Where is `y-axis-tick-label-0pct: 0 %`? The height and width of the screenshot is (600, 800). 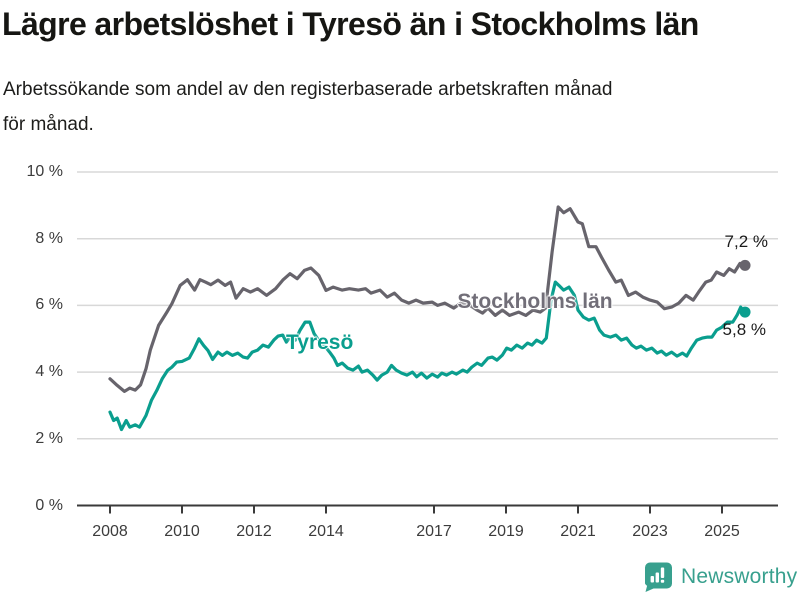 y-axis-tick-label-0pct: 0 % is located at coordinates (49, 505).